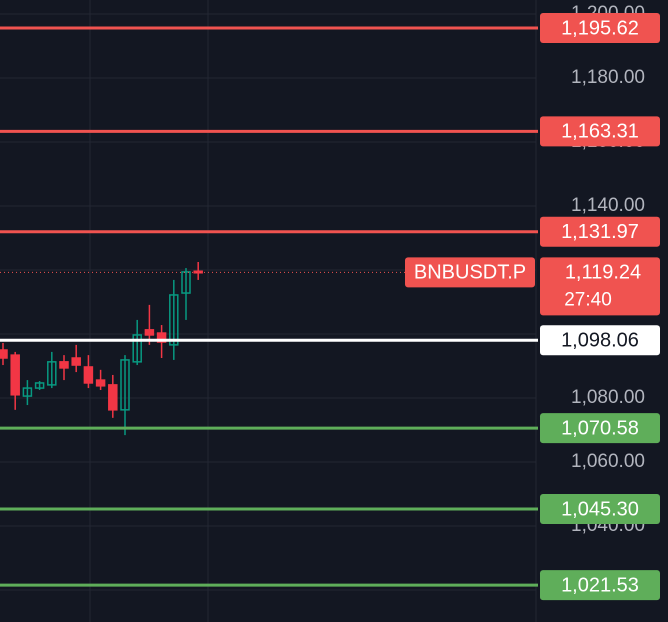  What do you see at coordinates (608, 397) in the screenshot?
I see `y-tick-label: 1,080.00` at bounding box center [608, 397].